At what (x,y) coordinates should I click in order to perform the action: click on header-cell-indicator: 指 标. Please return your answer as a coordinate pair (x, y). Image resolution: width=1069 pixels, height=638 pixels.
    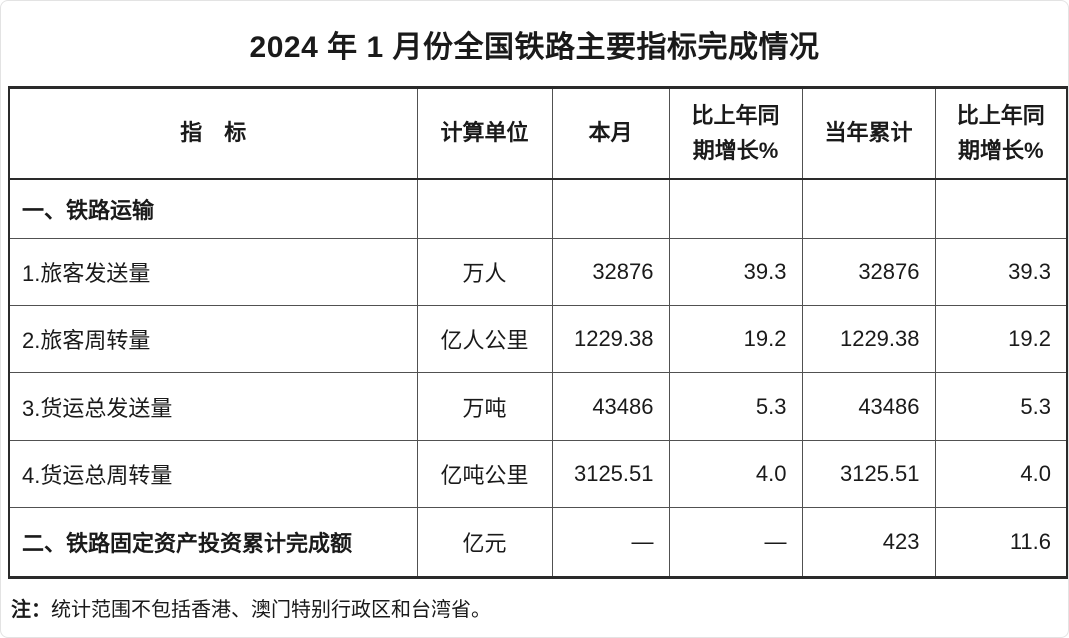
    Looking at the image, I should click on (213, 133).